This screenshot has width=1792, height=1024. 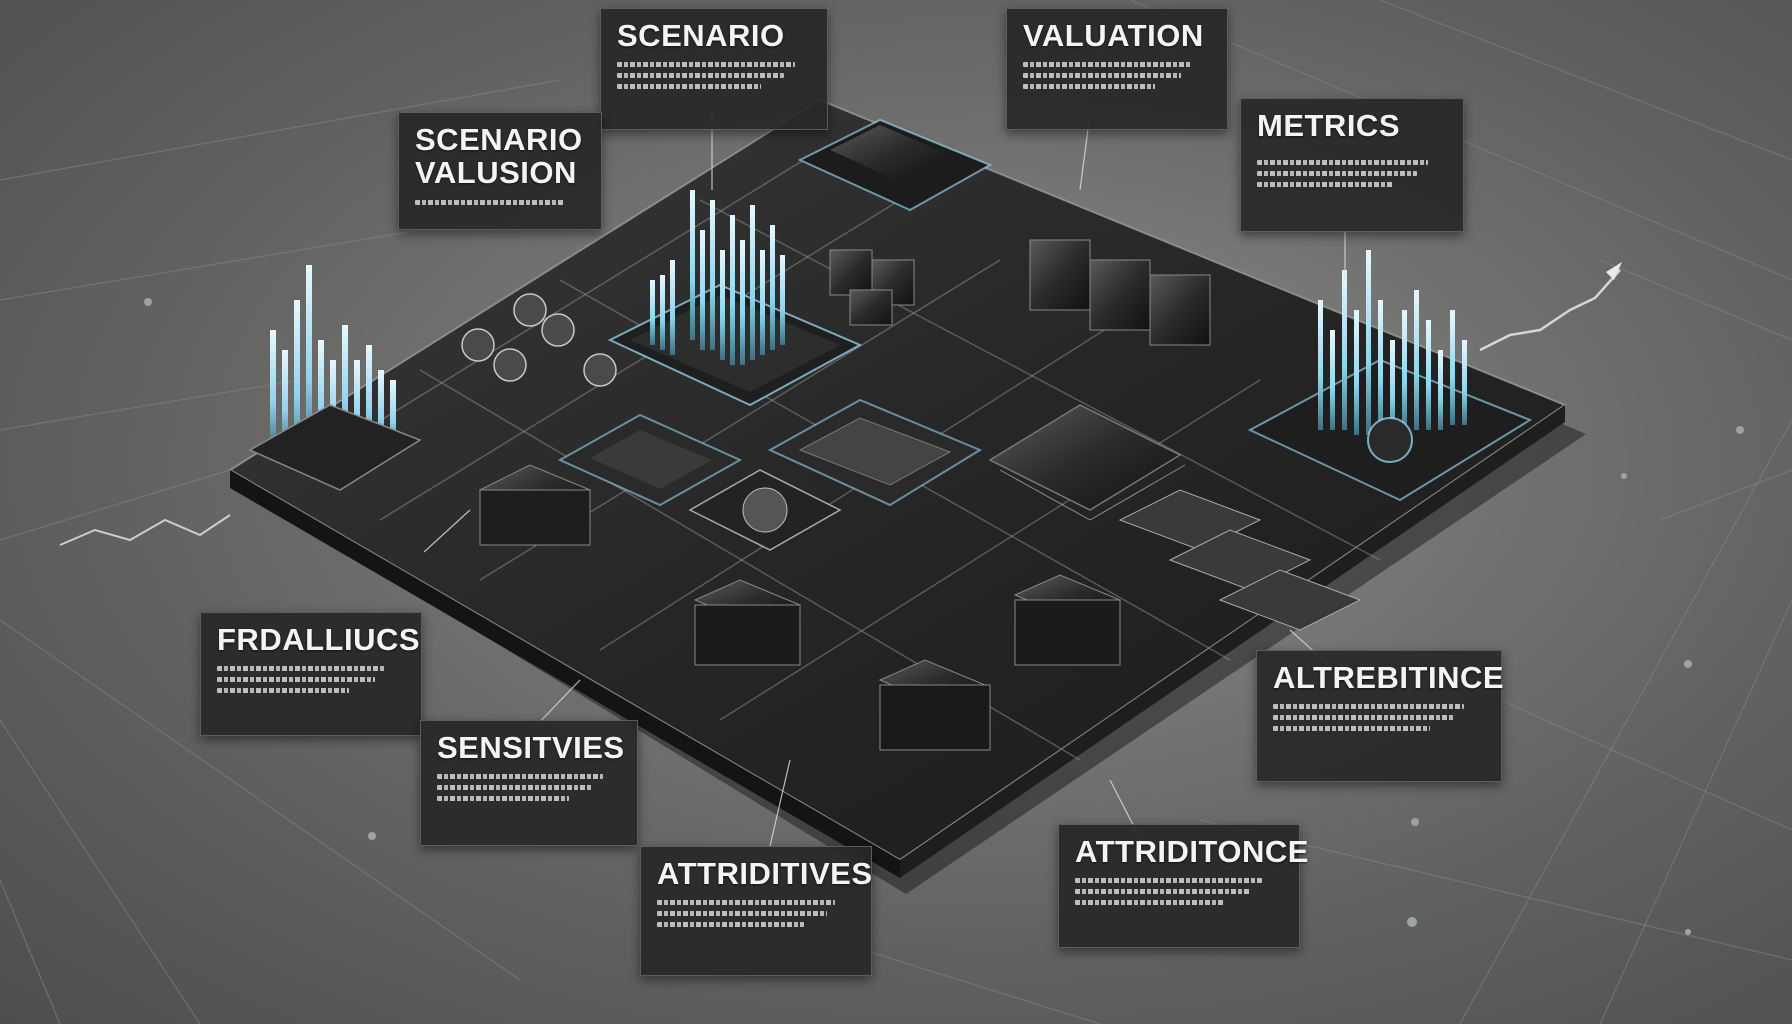 What do you see at coordinates (747, 622) in the screenshot?
I see `chip-block-center` at bounding box center [747, 622].